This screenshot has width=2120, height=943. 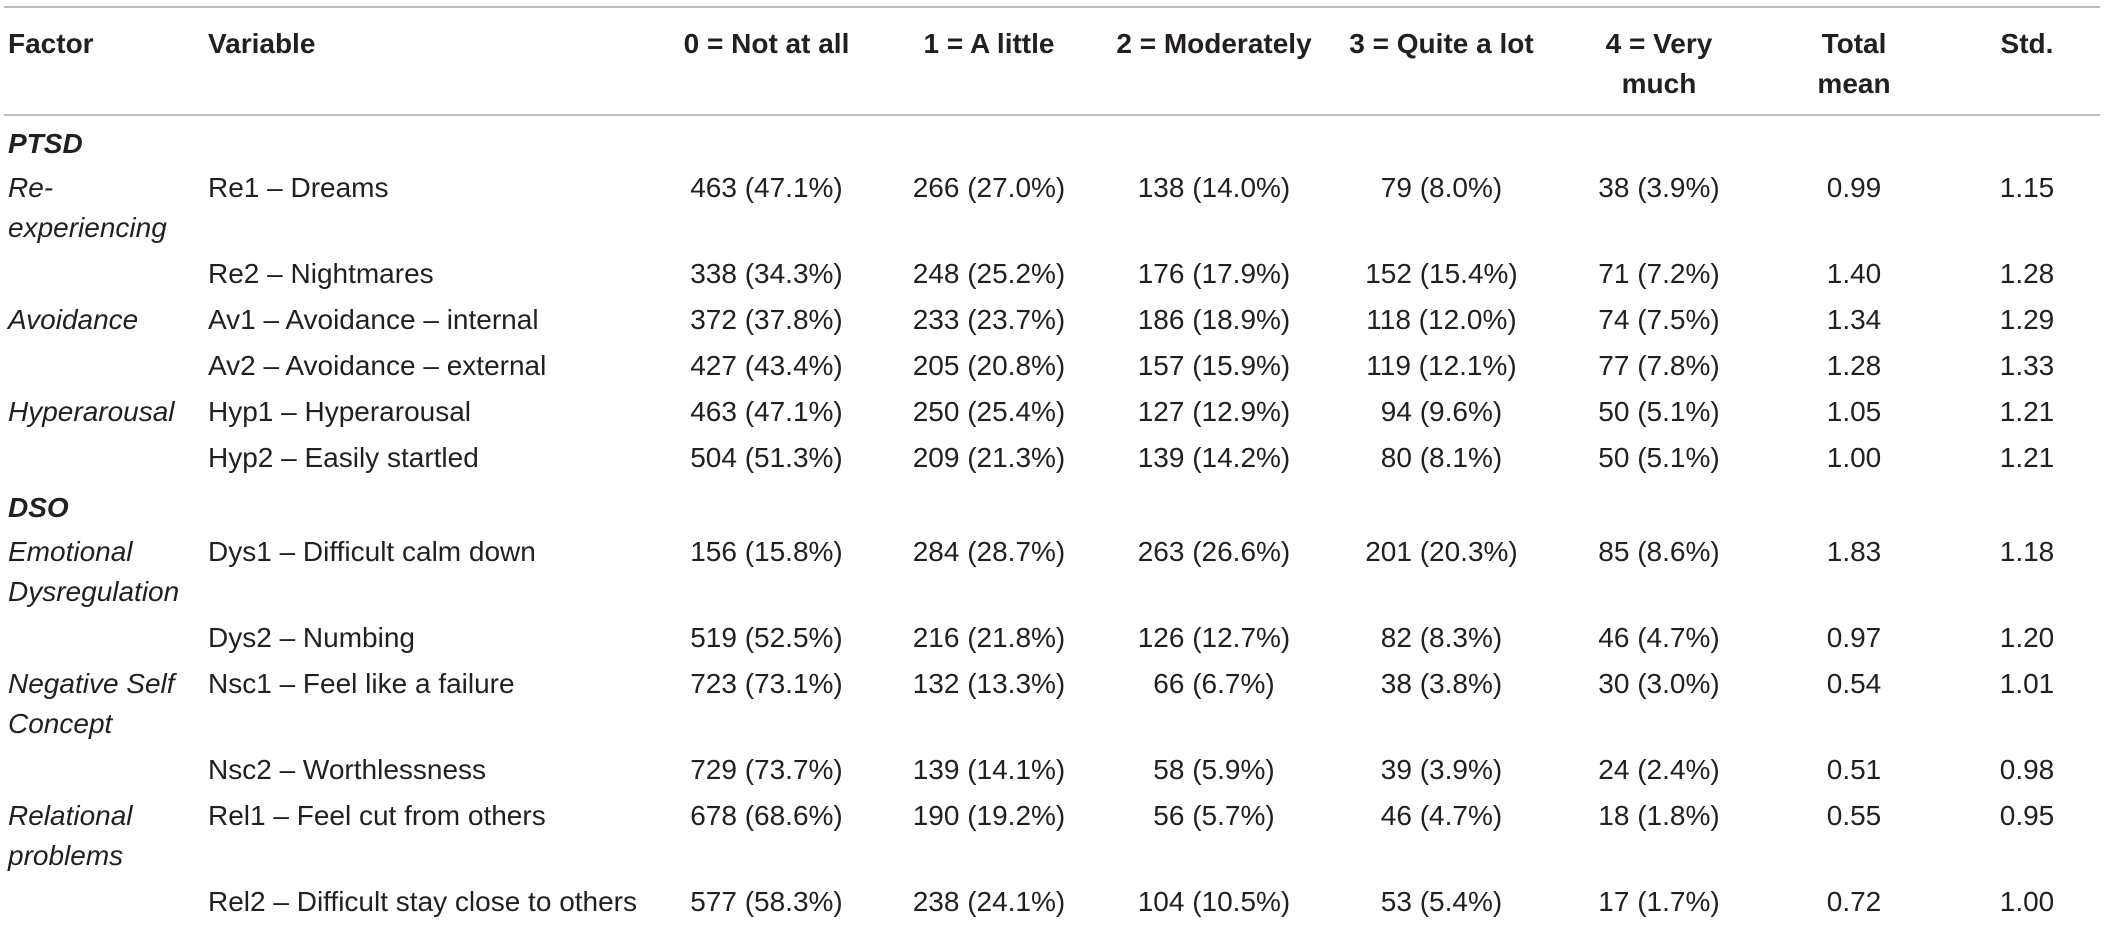 What do you see at coordinates (1214, 319) in the screenshot?
I see `cell-moderately: 186 (18.9%)` at bounding box center [1214, 319].